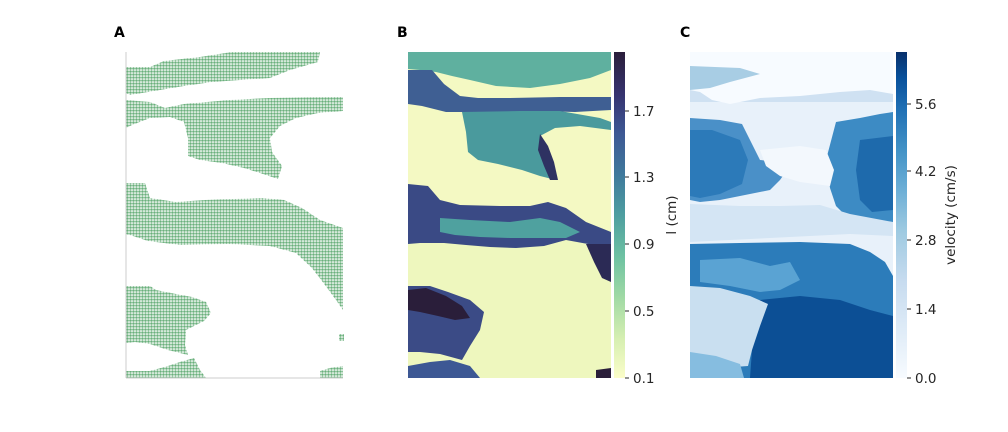 This screenshot has width=1008, height=432. I want to click on cbar-c-tick-label: 0.0, so click(925, 379).